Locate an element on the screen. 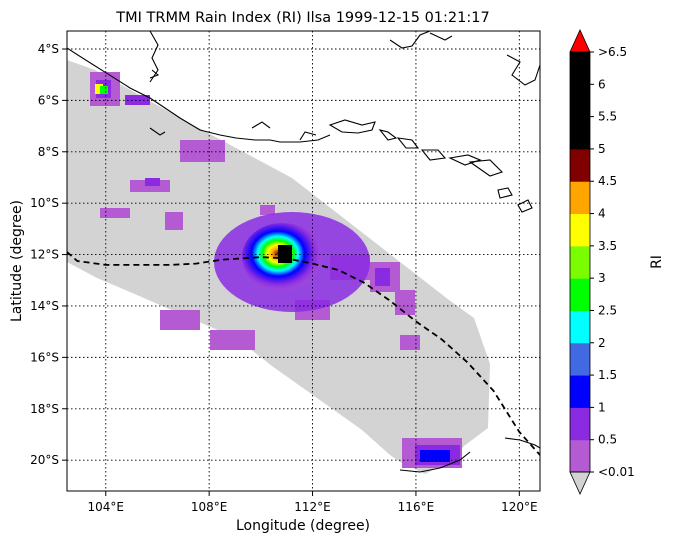 Image resolution: width=673 pixels, height=545 pixels. colorbar-tick-label: 2 is located at coordinates (602, 343).